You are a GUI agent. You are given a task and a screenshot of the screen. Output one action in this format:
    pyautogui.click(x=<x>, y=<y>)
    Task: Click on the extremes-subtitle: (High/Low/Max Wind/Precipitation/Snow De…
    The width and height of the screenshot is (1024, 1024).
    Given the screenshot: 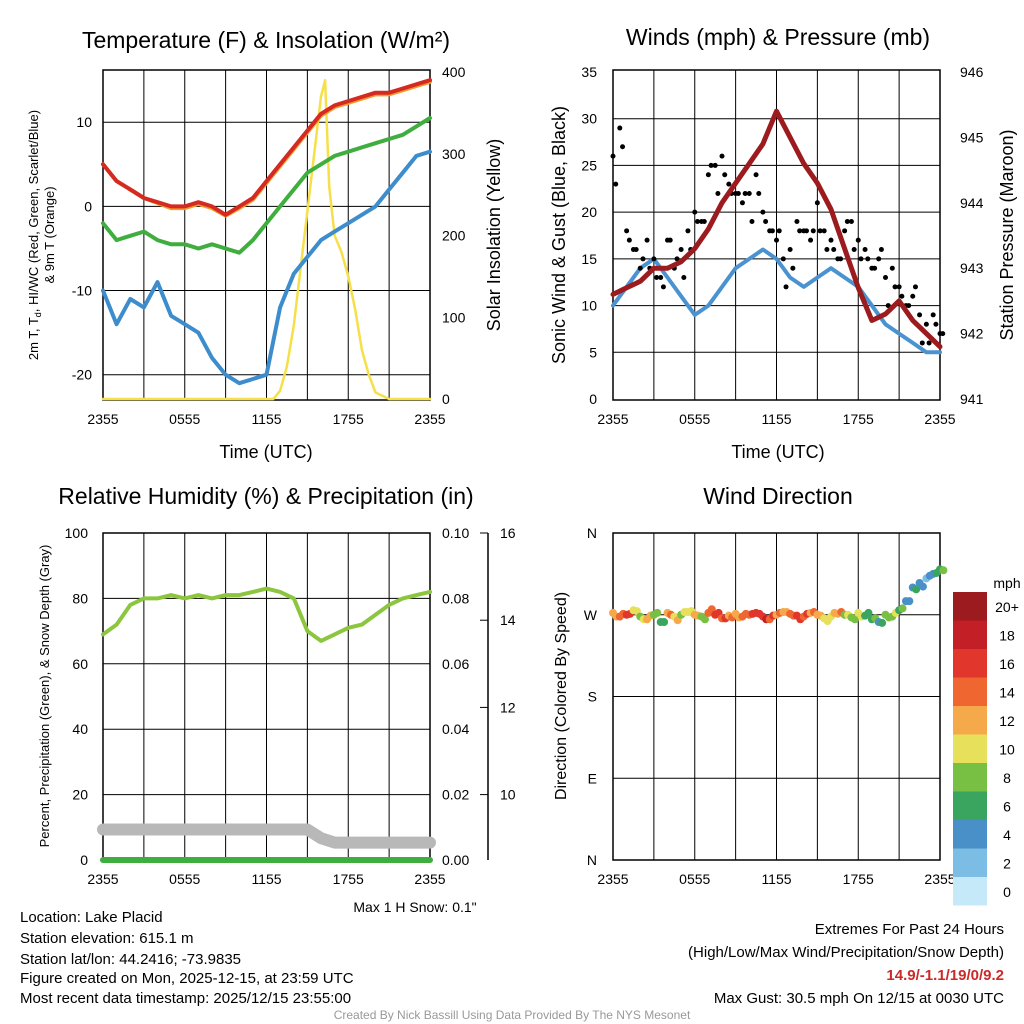 What is the action you would take?
    pyautogui.click(x=846, y=952)
    